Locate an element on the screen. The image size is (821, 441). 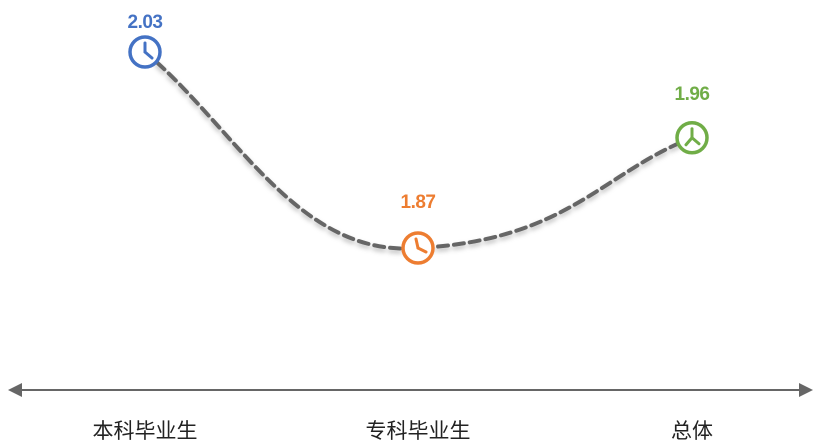
x-axis-arrow-right is located at coordinates (806, 390).